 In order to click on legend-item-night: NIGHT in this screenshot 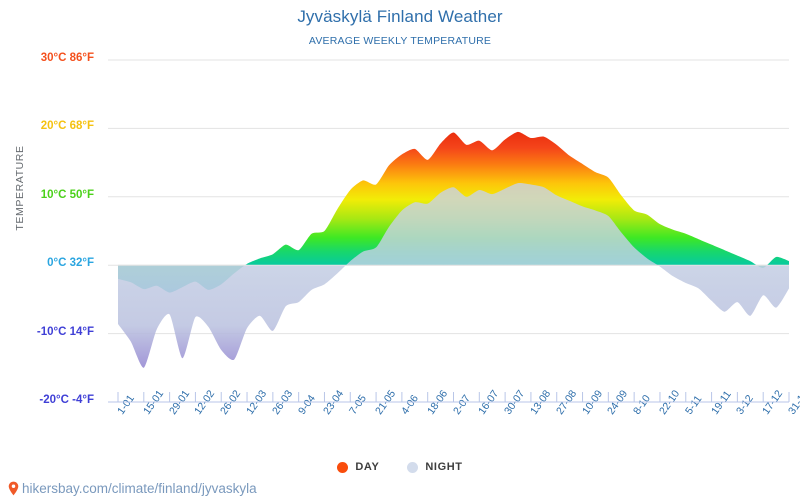, I will do `click(434, 467)`.